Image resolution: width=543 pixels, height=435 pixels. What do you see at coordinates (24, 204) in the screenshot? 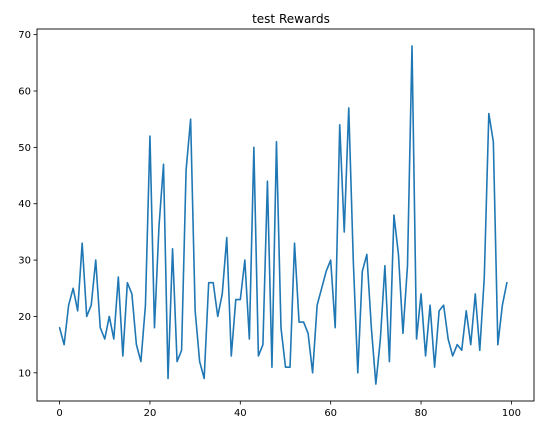
I see `y-tick-label: 40` at bounding box center [24, 204].